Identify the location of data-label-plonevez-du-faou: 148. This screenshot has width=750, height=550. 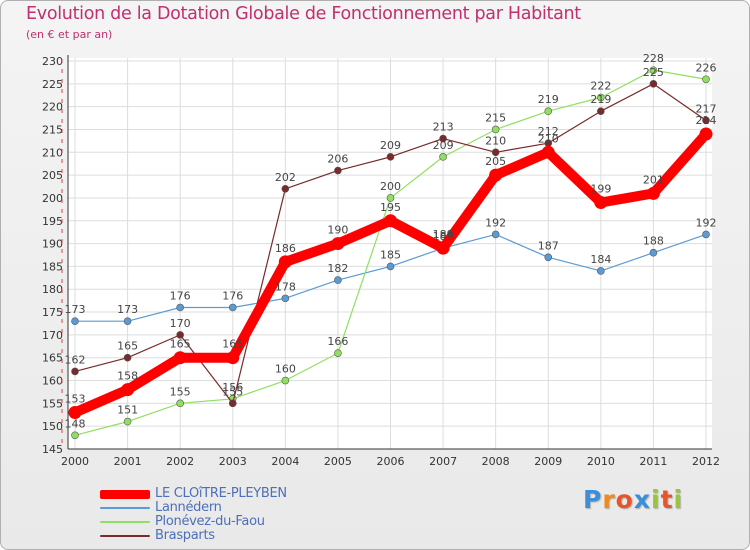
(75, 423).